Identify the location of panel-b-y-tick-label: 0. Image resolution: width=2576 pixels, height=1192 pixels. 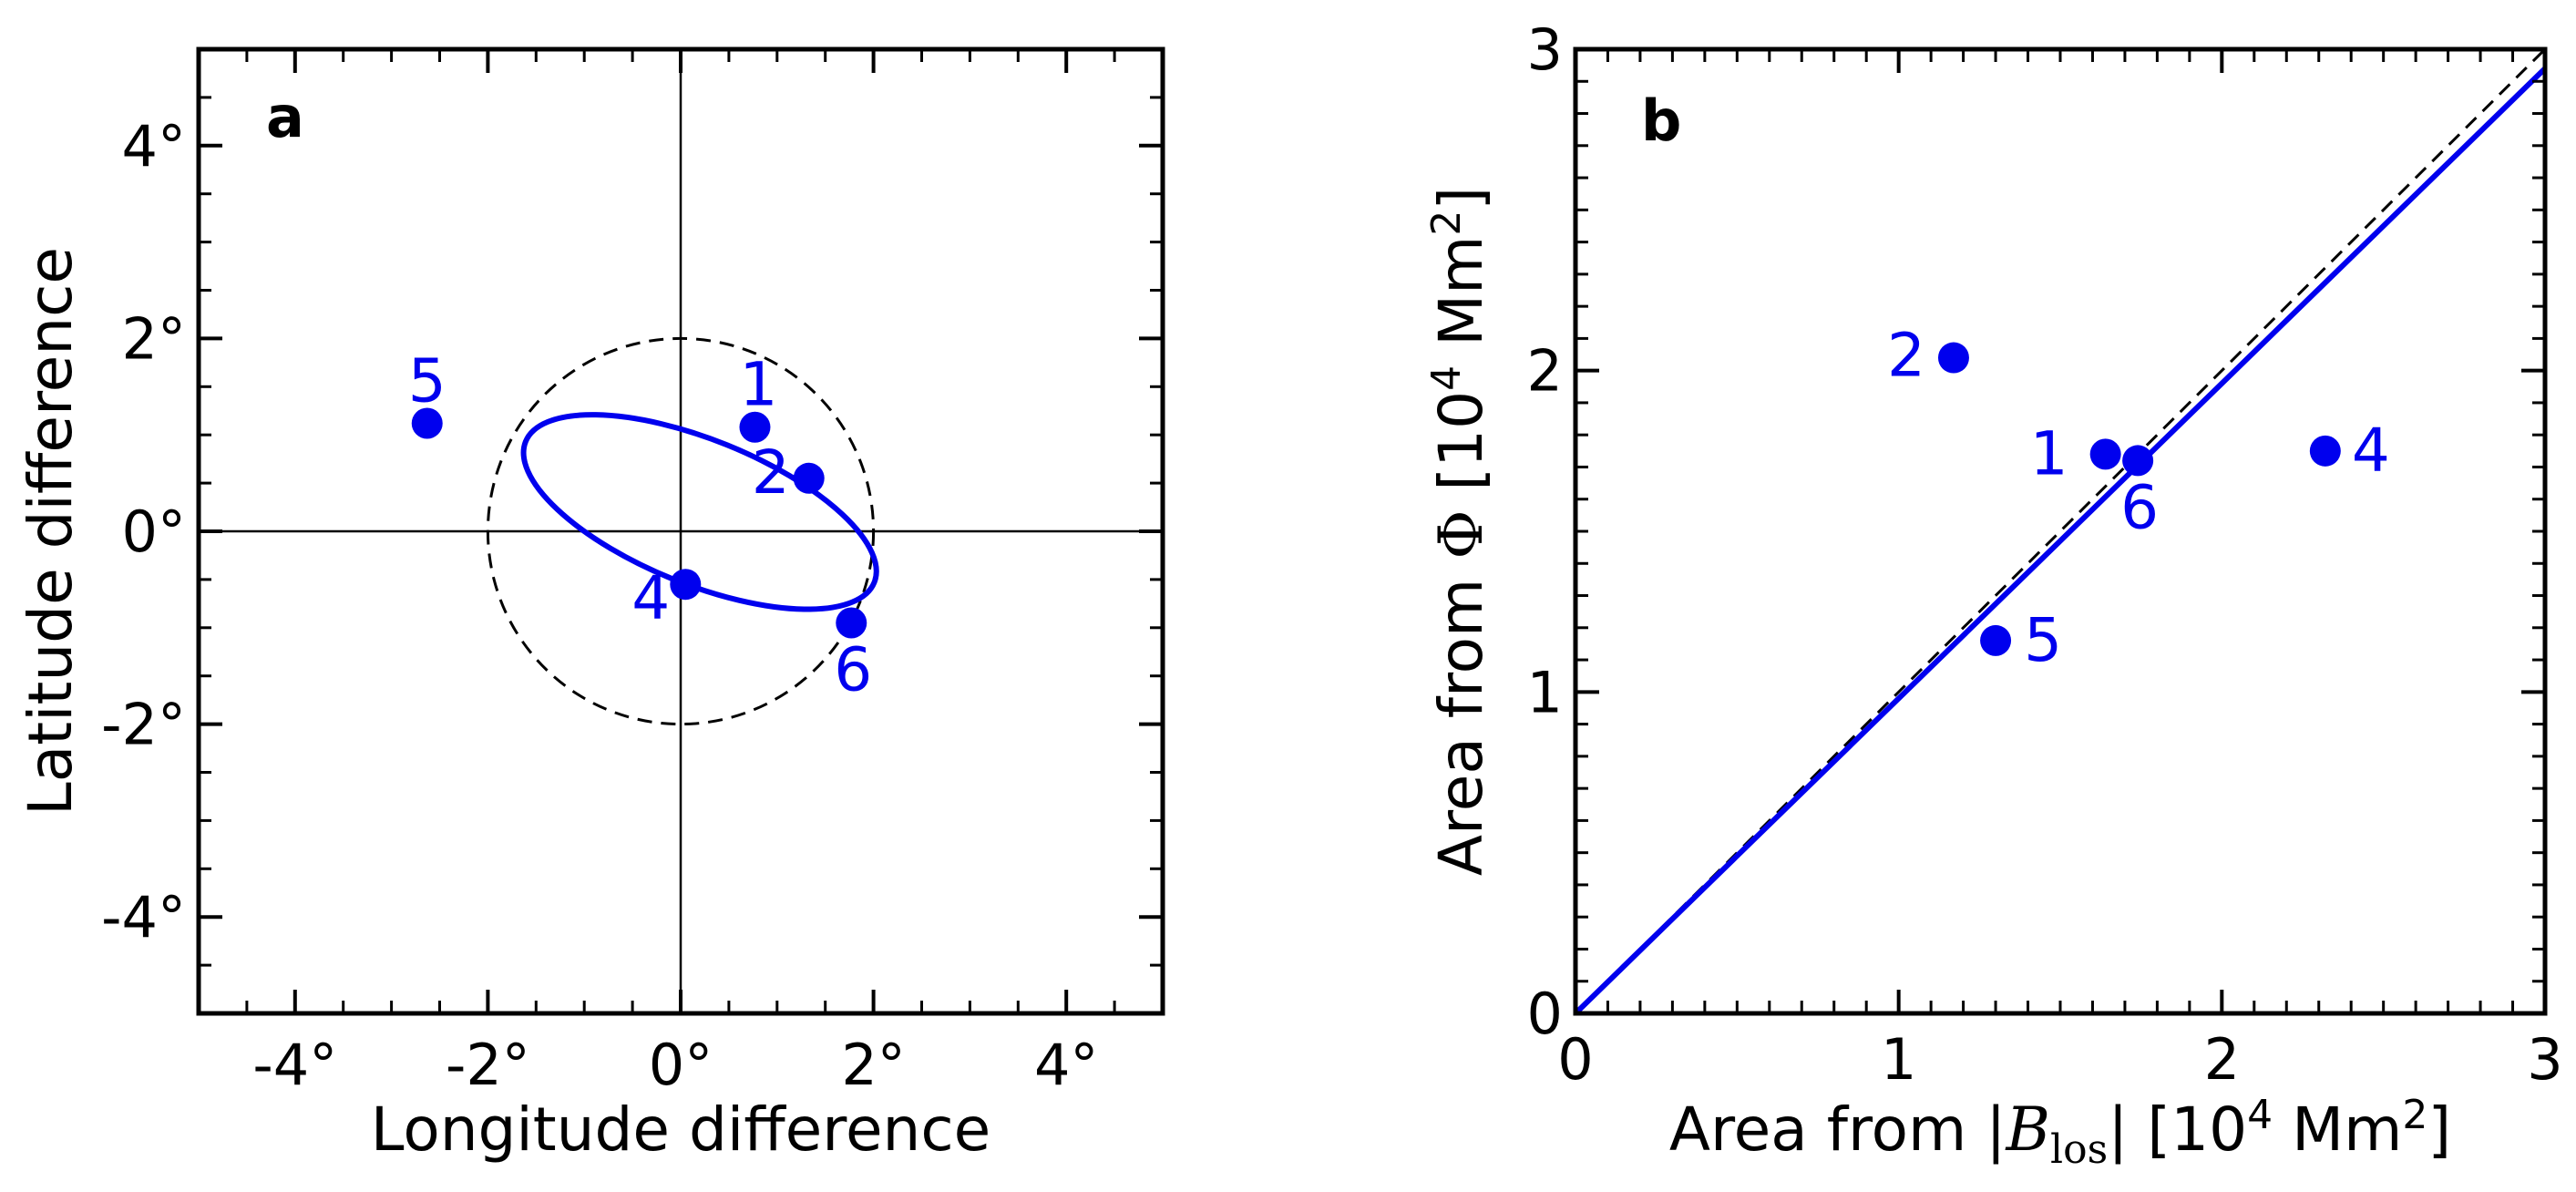
(1545, 1014).